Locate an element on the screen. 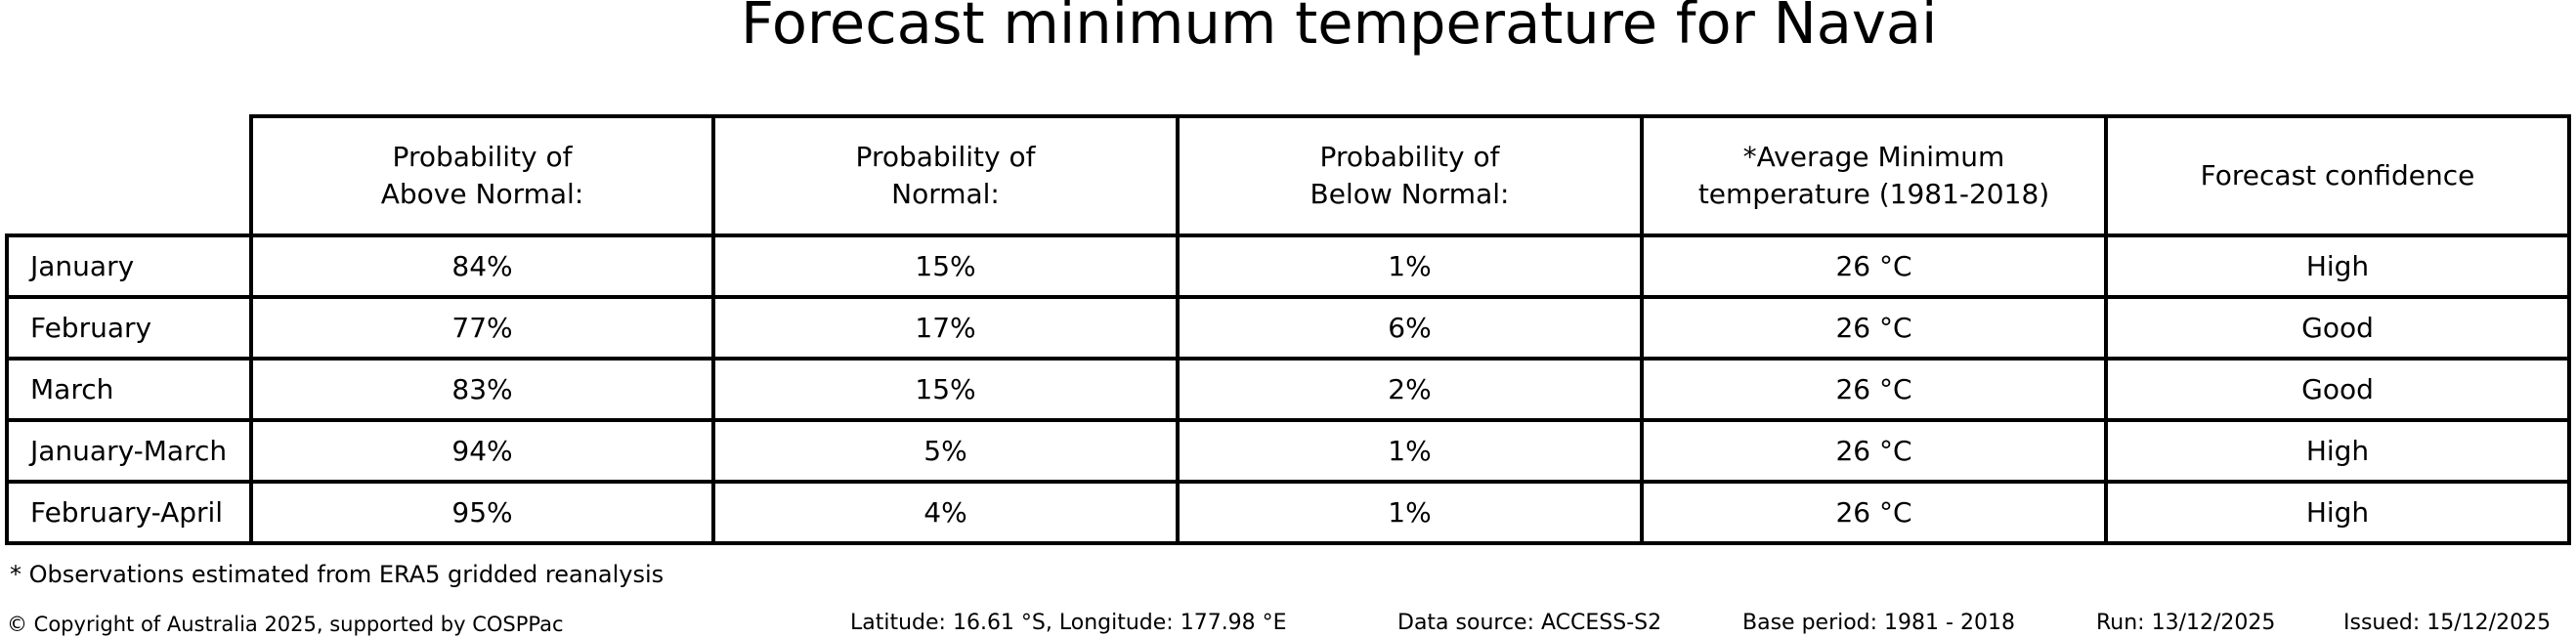 Image resolution: width=2576 pixels, height=637 pixels. period-label: March is located at coordinates (129, 389).